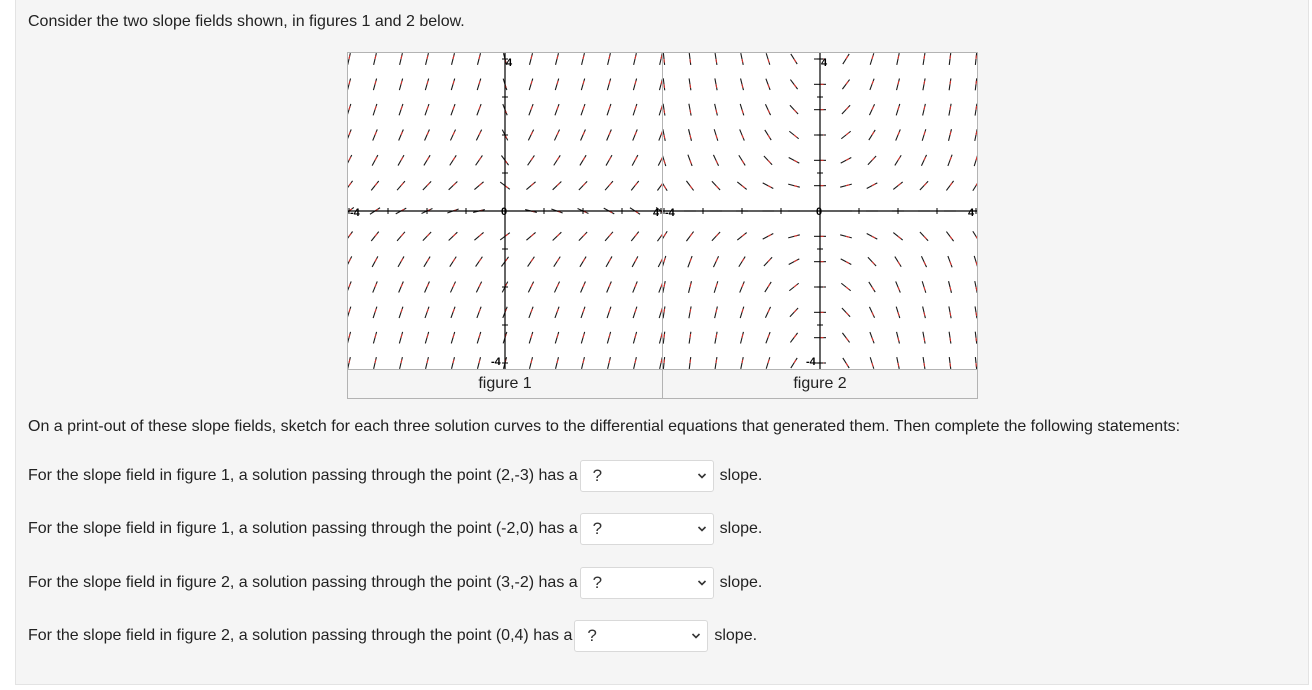 The image size is (1312, 690). Describe the element at coordinates (670, 213) in the screenshot. I see `axis-label-left: -4` at that location.